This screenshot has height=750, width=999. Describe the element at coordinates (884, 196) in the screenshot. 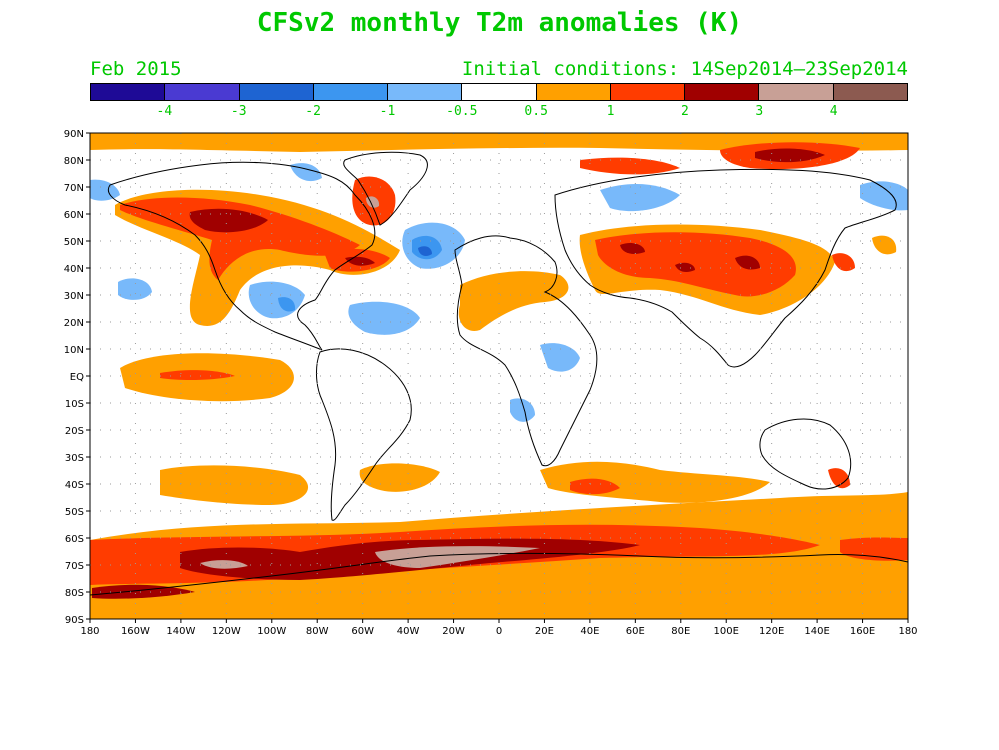

I see `anomaly-region-east-arctic-cold` at that location.